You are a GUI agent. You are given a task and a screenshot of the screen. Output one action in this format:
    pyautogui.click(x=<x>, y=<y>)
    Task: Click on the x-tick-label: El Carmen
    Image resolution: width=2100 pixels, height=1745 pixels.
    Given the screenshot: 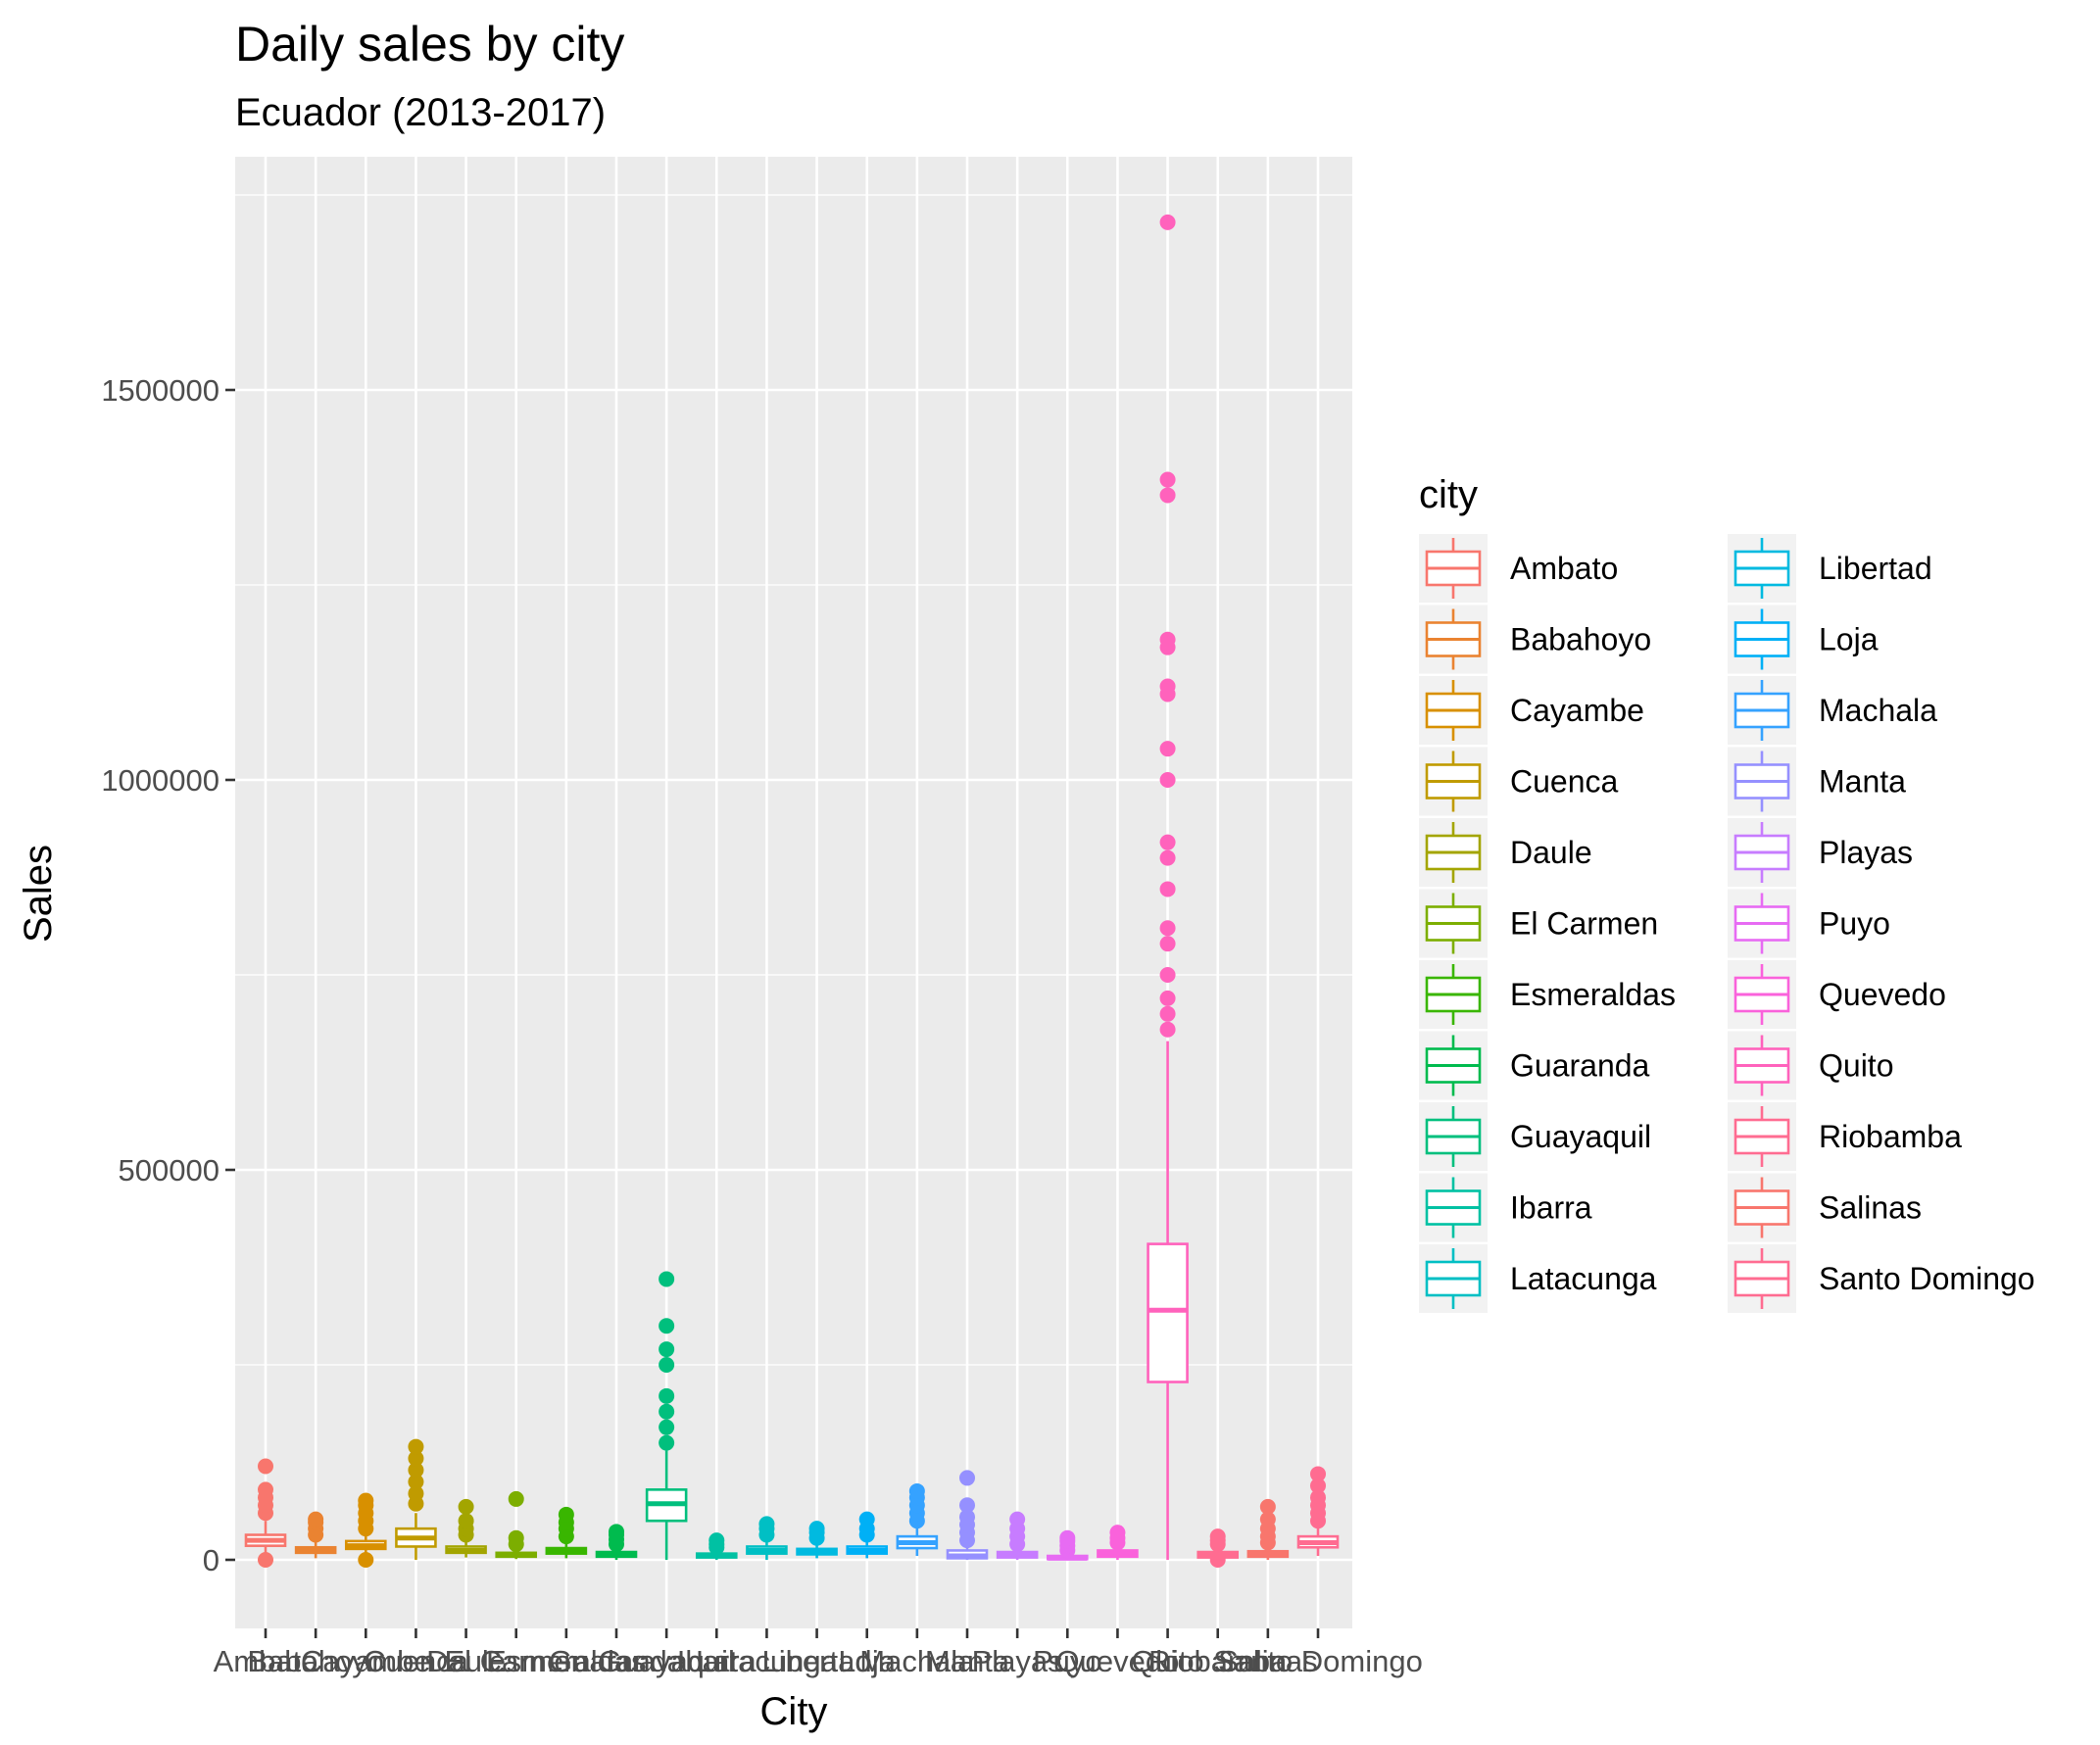 What is the action you would take?
    pyautogui.click(x=516, y=1661)
    